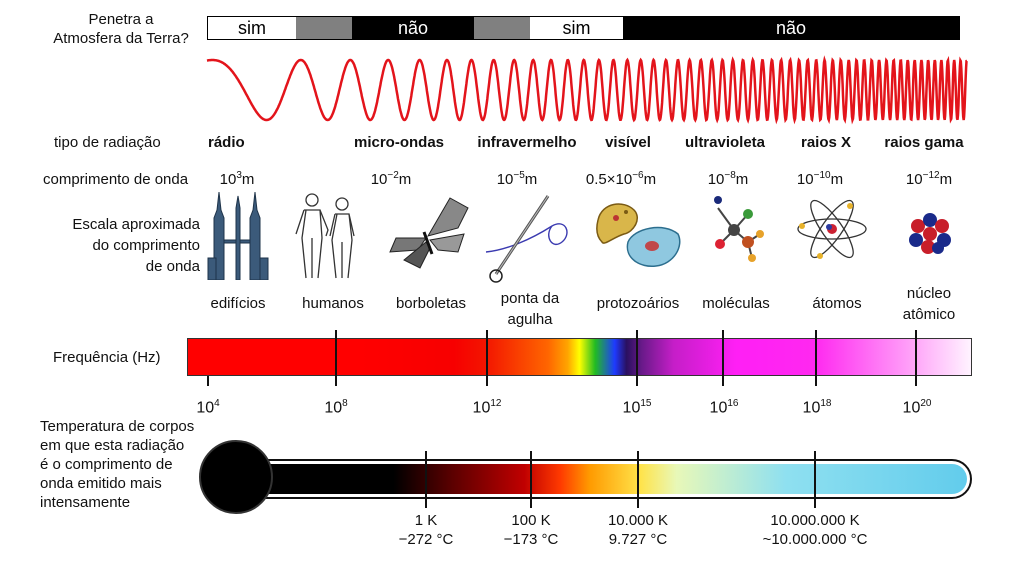 This screenshot has height=576, width=1024. I want to click on wavelength-ultraviolet: 10−8m, so click(728, 179).